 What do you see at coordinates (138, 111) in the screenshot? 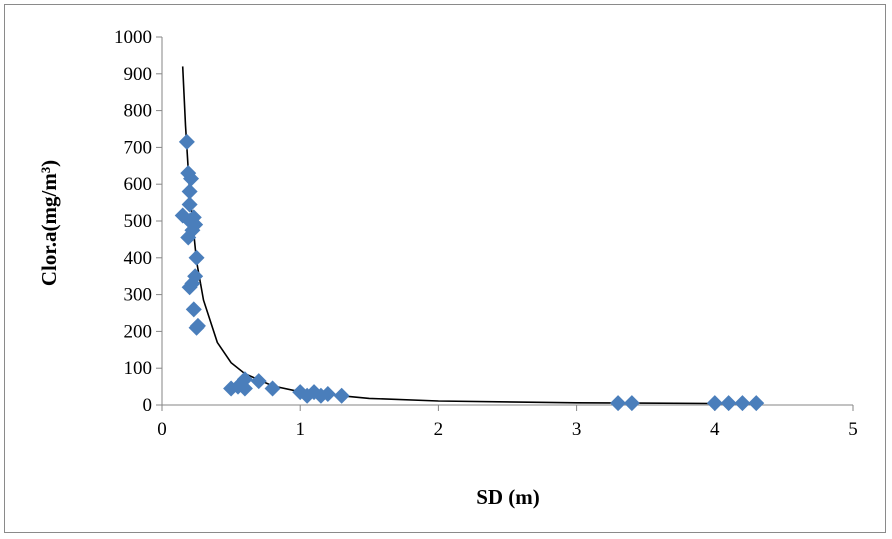
I see `y-tick-label: 800` at bounding box center [138, 111].